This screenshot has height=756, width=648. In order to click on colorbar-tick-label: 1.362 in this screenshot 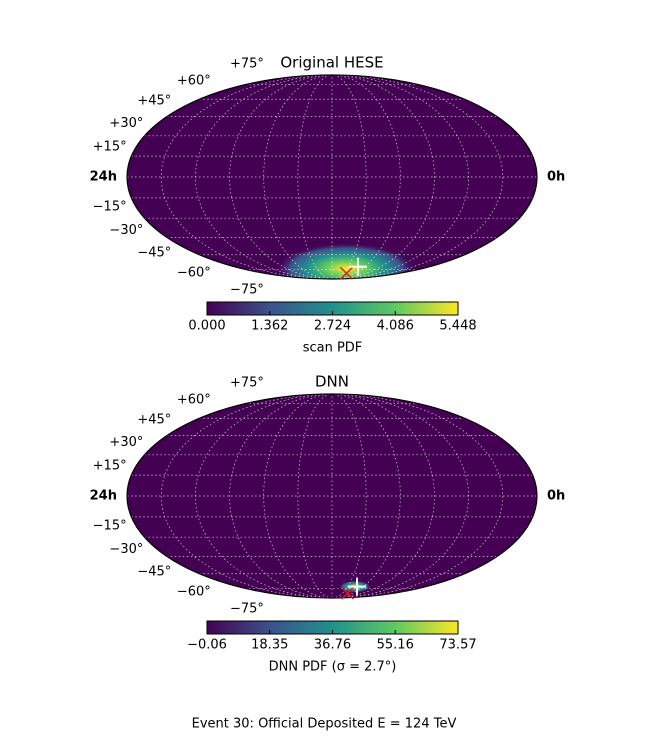, I will do `click(269, 326)`.